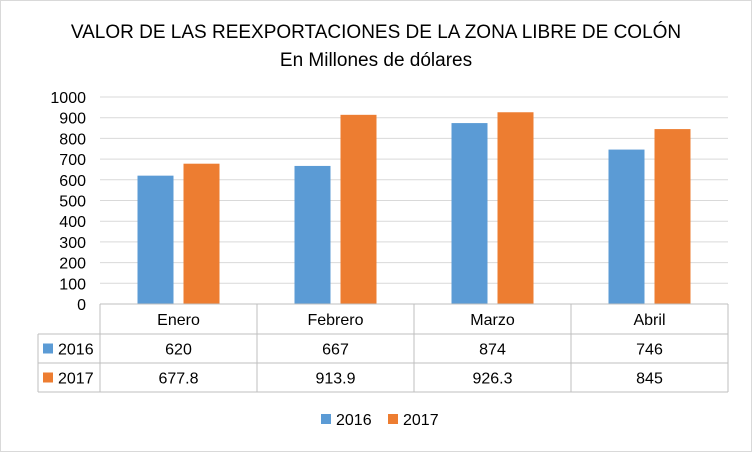 This screenshot has width=752, height=457. I want to click on data-label: 677.8, so click(178, 379).